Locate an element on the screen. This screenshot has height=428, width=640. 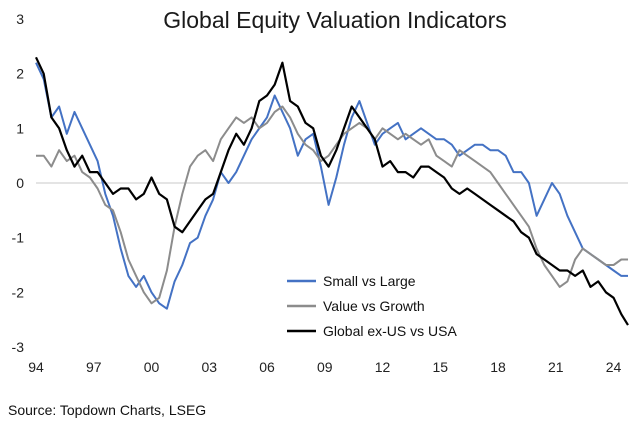
y-tick-label: 3 is located at coordinates (20, 19).